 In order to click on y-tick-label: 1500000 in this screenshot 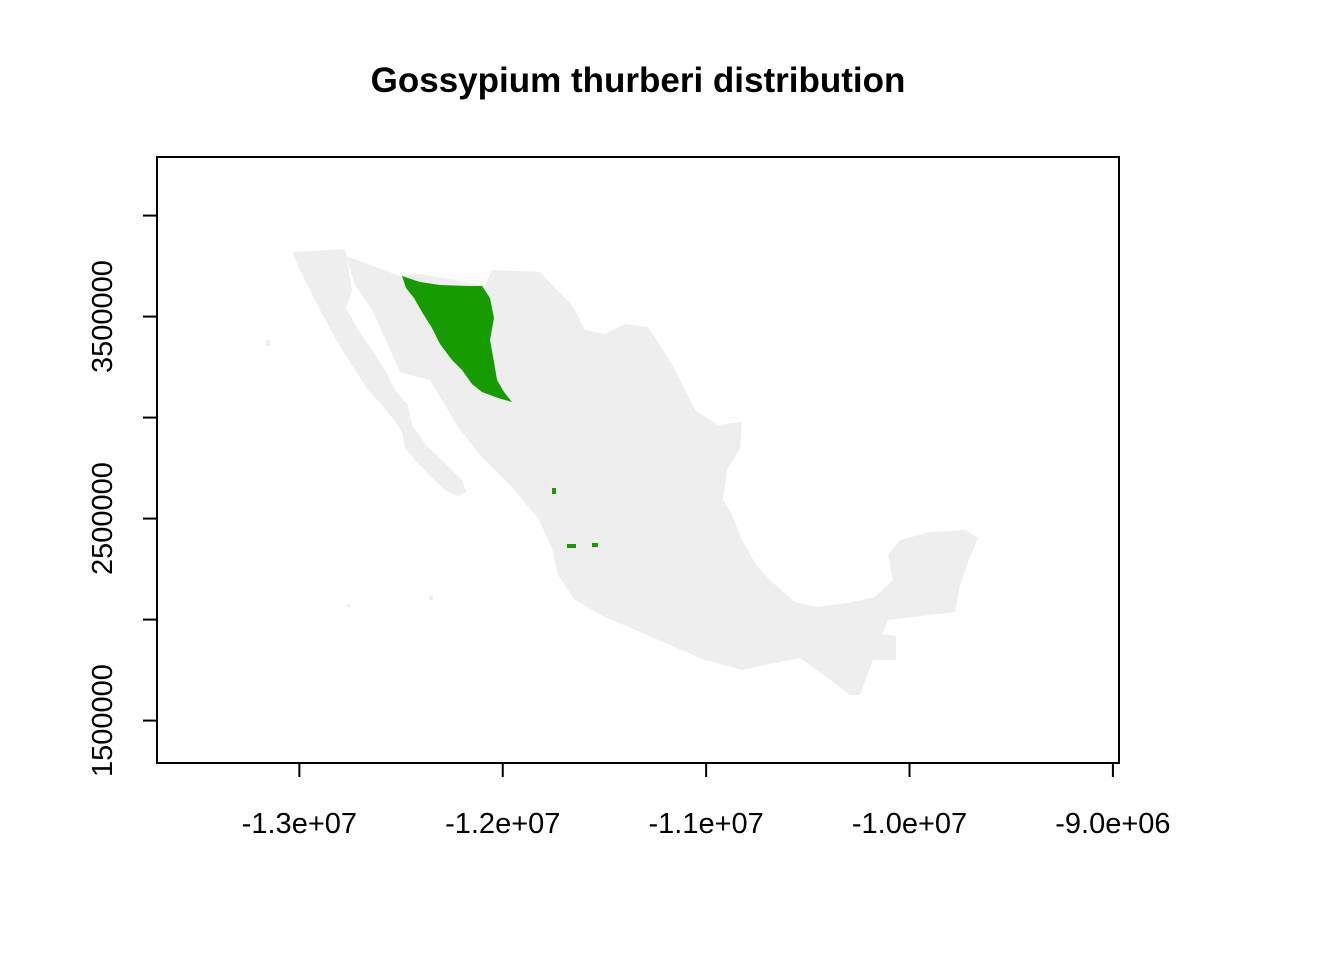, I will do `click(103, 720)`.